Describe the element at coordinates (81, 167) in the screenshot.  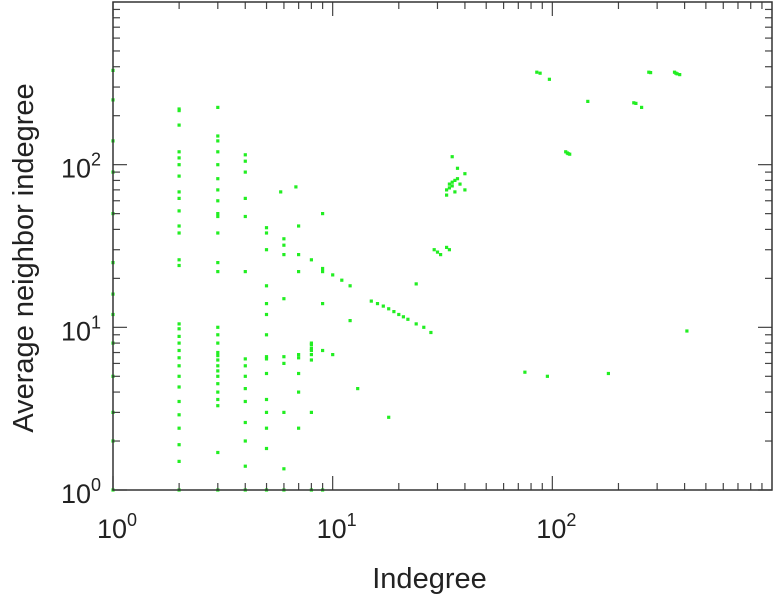
I see `y-tick-label: 10²` at that location.